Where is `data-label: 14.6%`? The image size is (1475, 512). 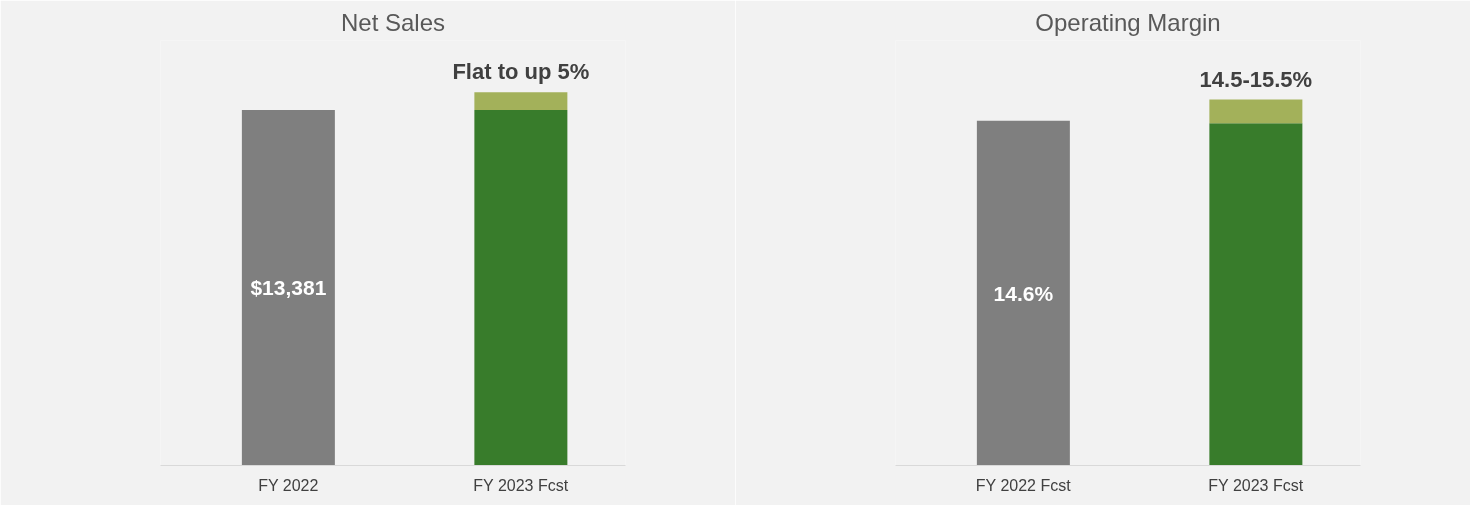 data-label: 14.6% is located at coordinates (1023, 293).